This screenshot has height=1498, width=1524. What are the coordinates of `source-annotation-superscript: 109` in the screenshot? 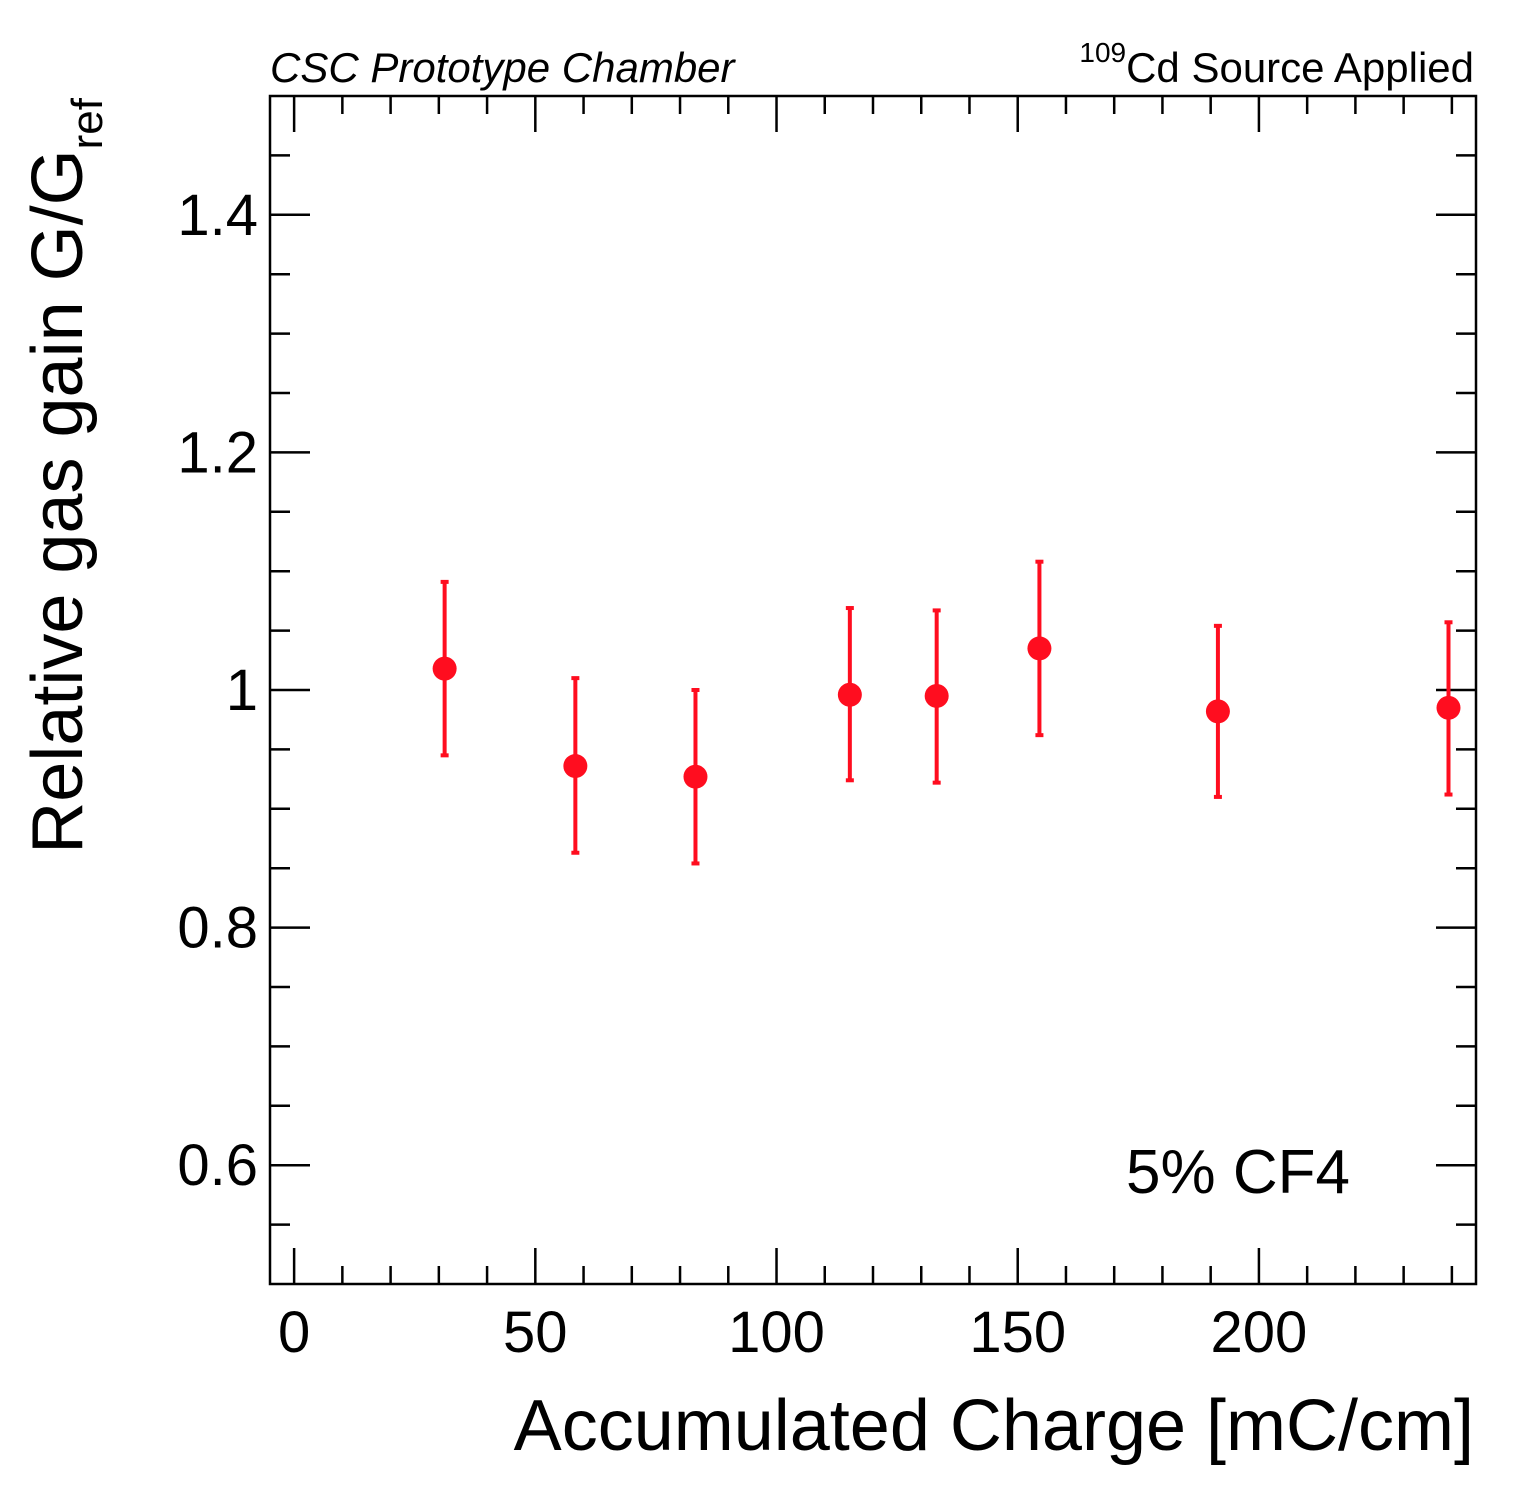 It's located at (1102, 52).